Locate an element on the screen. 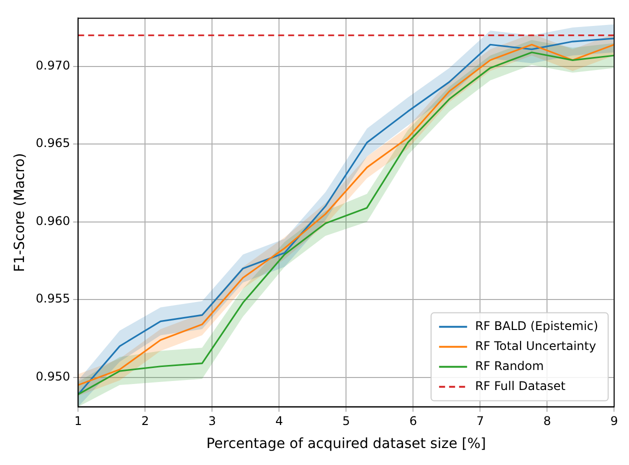  x-tick-label: 5 is located at coordinates (346, 421).